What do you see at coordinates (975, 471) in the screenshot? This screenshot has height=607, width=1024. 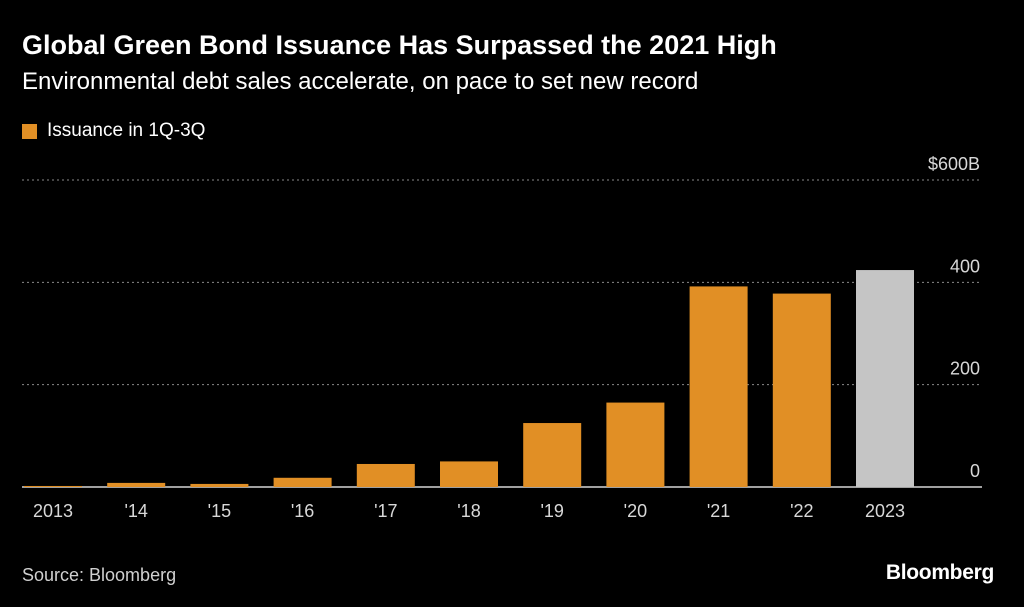 I see `y-tick-label: 0` at bounding box center [975, 471].